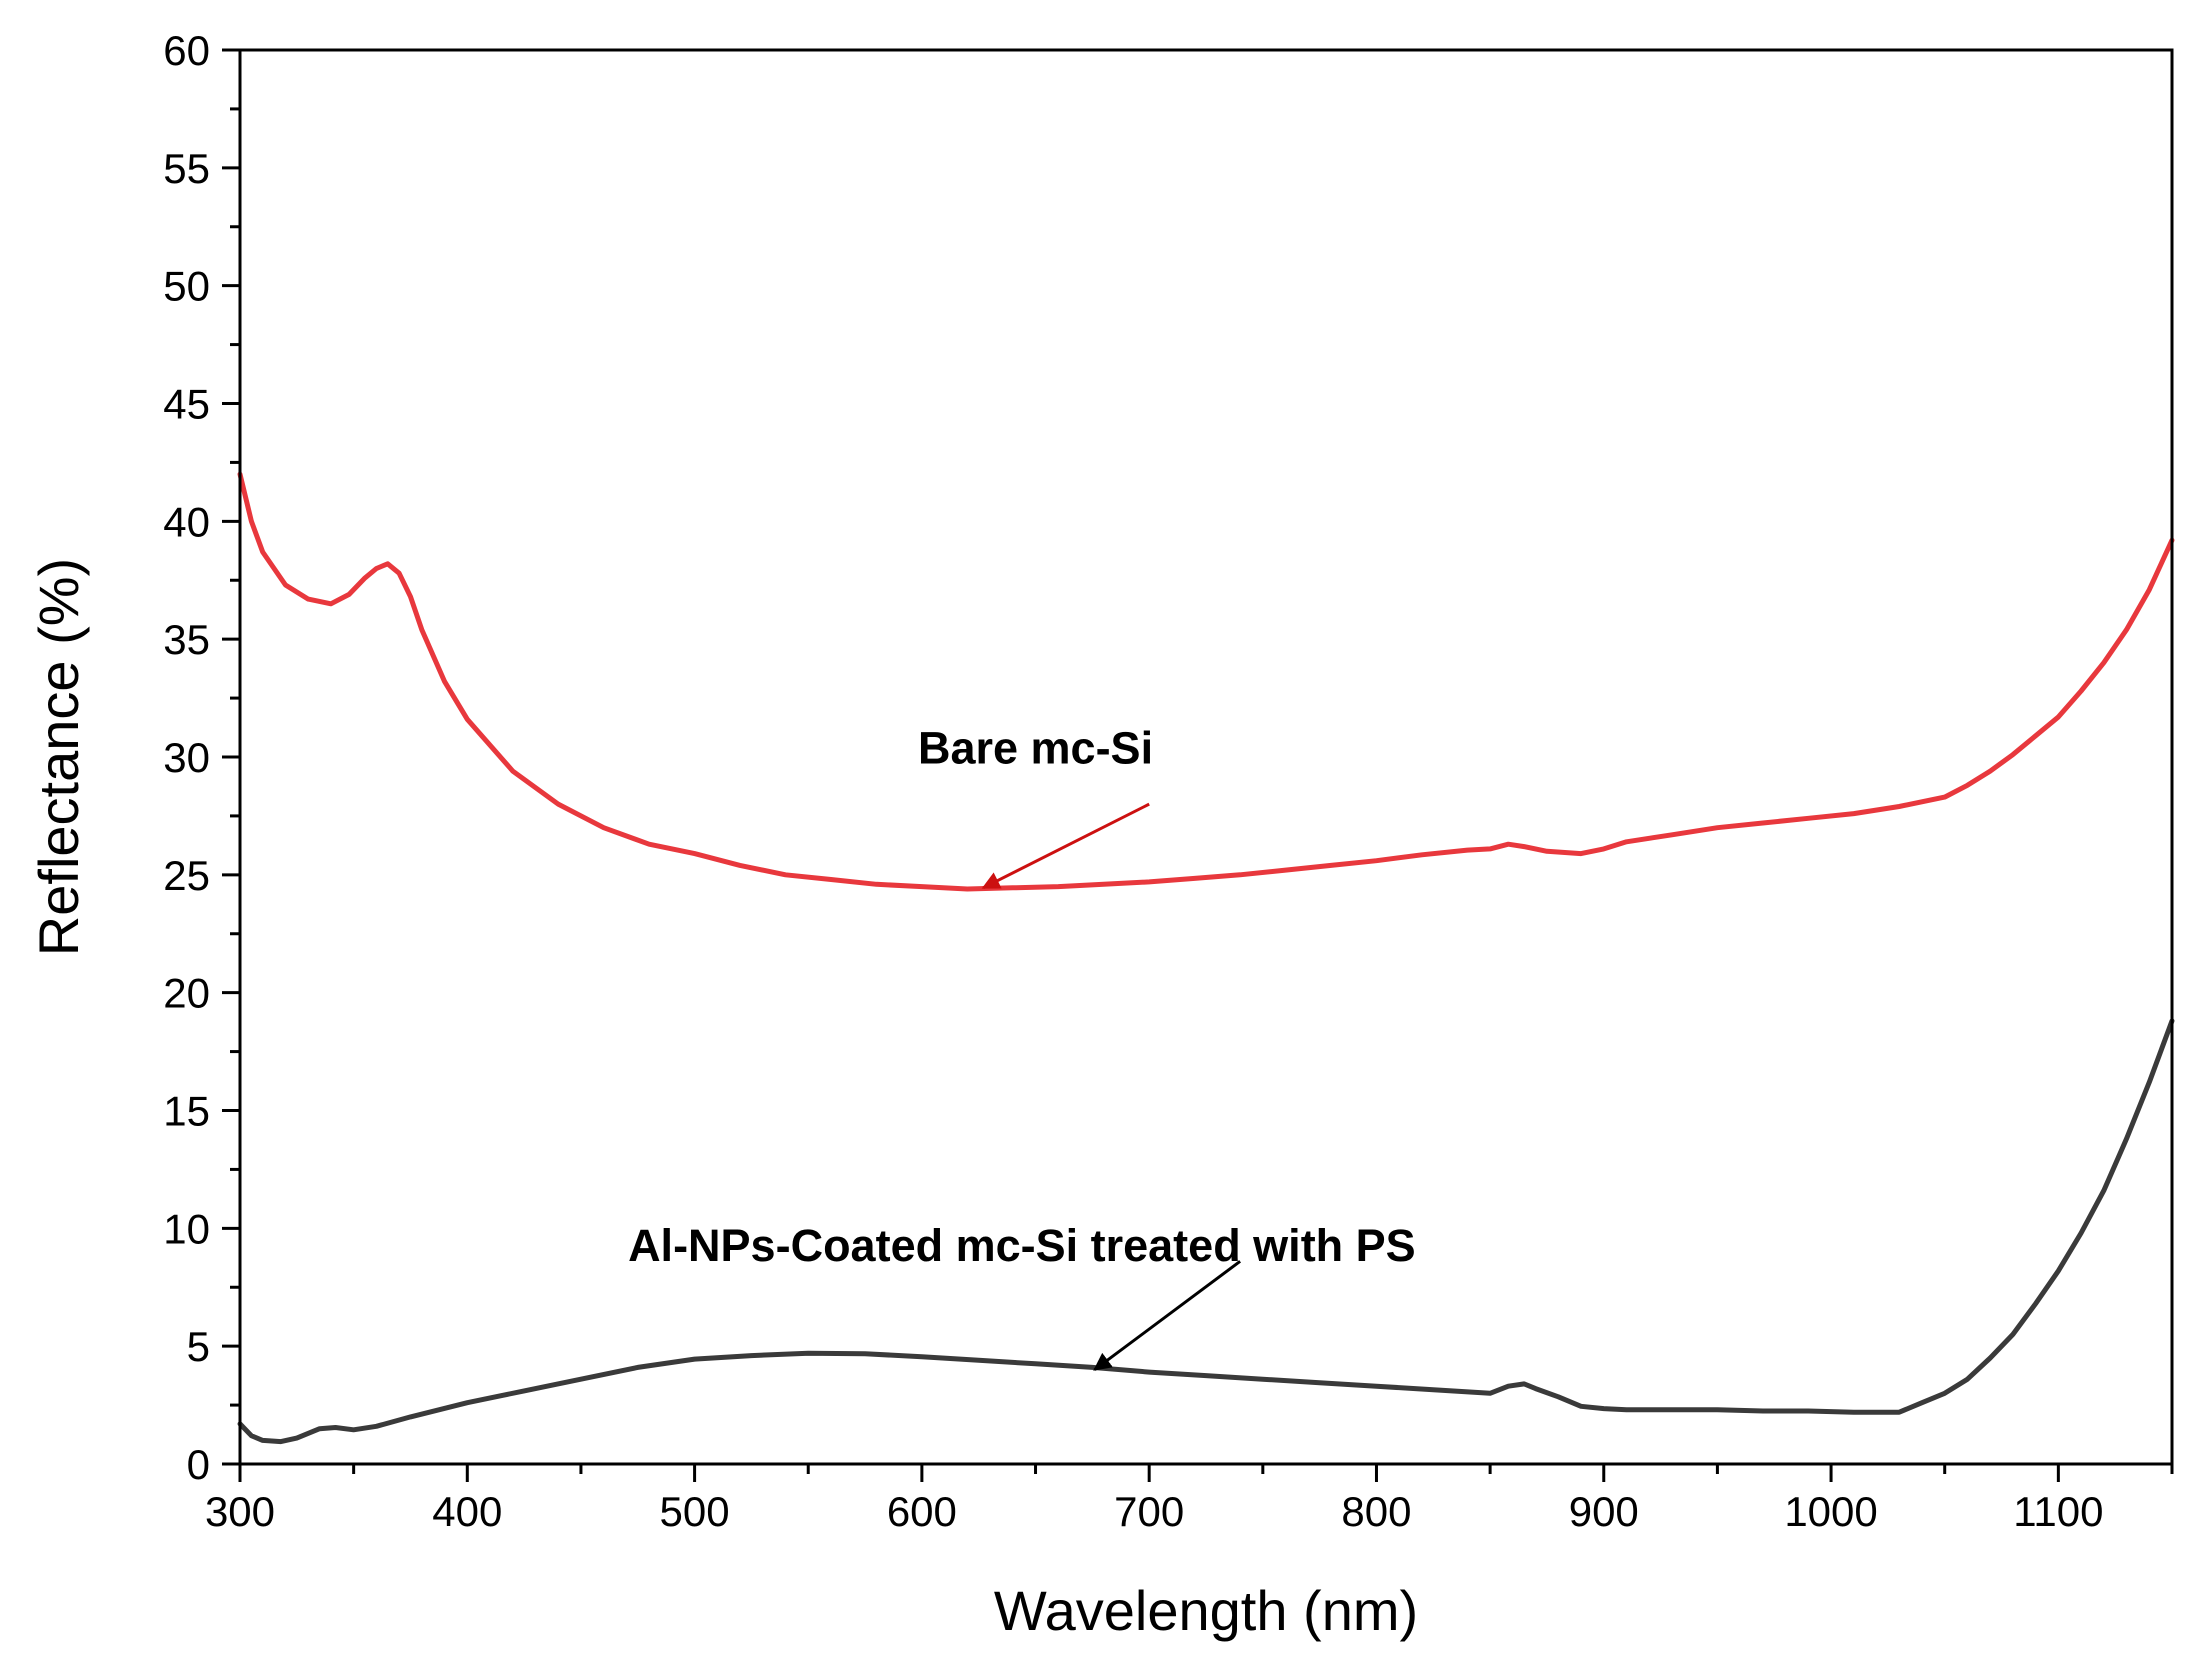 The height and width of the screenshot is (1668, 2197). I want to click on y-tick-label: 20, so click(186, 993).